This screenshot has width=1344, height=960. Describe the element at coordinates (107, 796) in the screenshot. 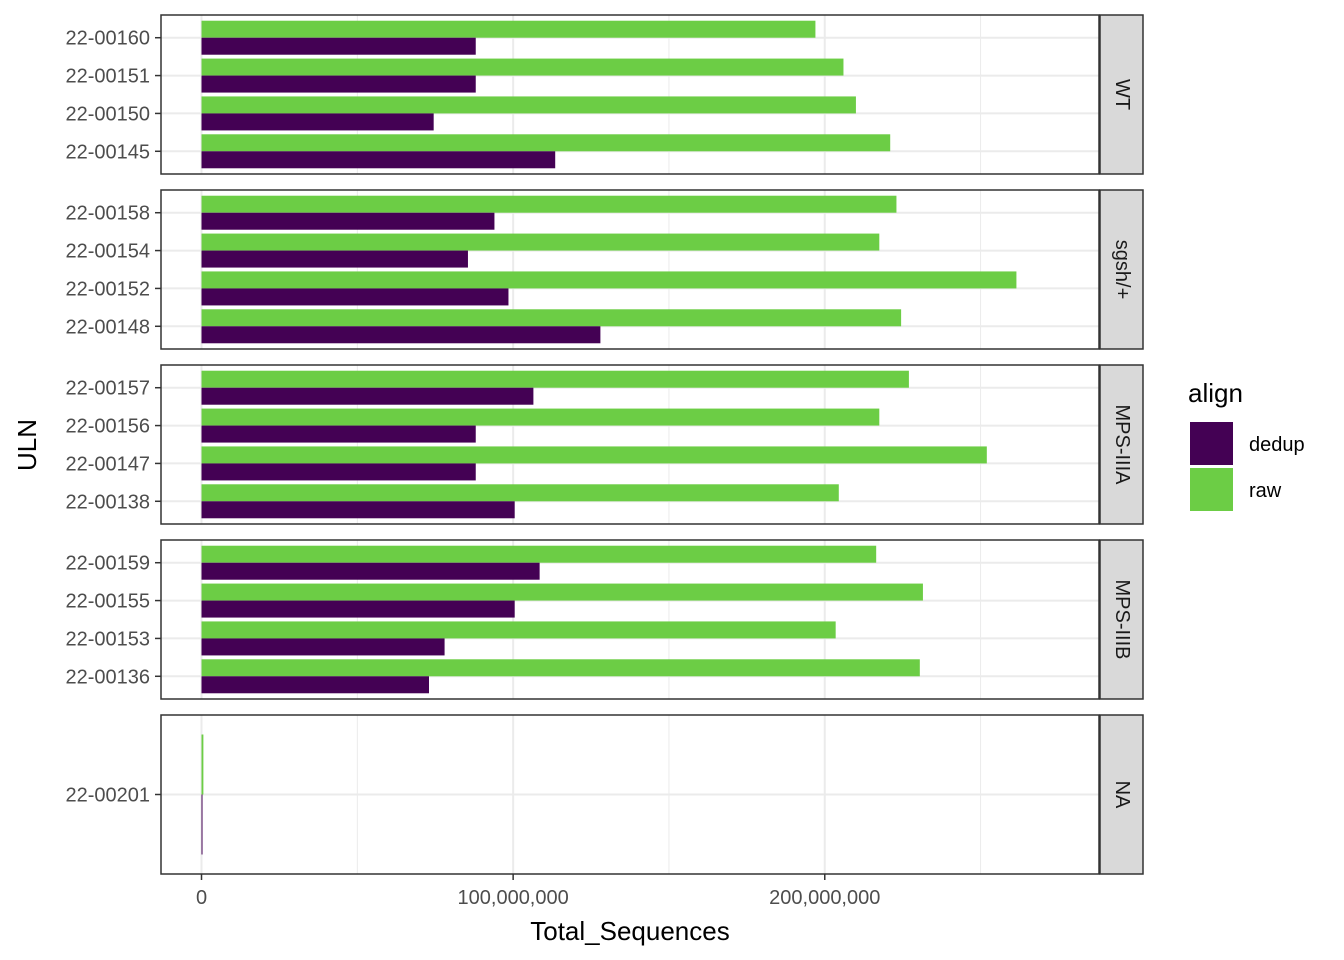

I see `y-tick-label: 22-00201` at that location.